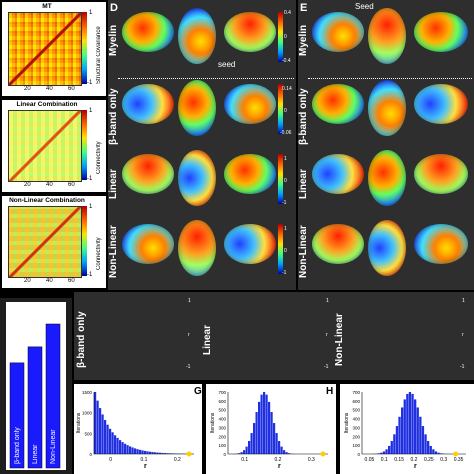 This screenshot has height=474, width=474. I want to click on hist-i-axes, so click(413, 423).